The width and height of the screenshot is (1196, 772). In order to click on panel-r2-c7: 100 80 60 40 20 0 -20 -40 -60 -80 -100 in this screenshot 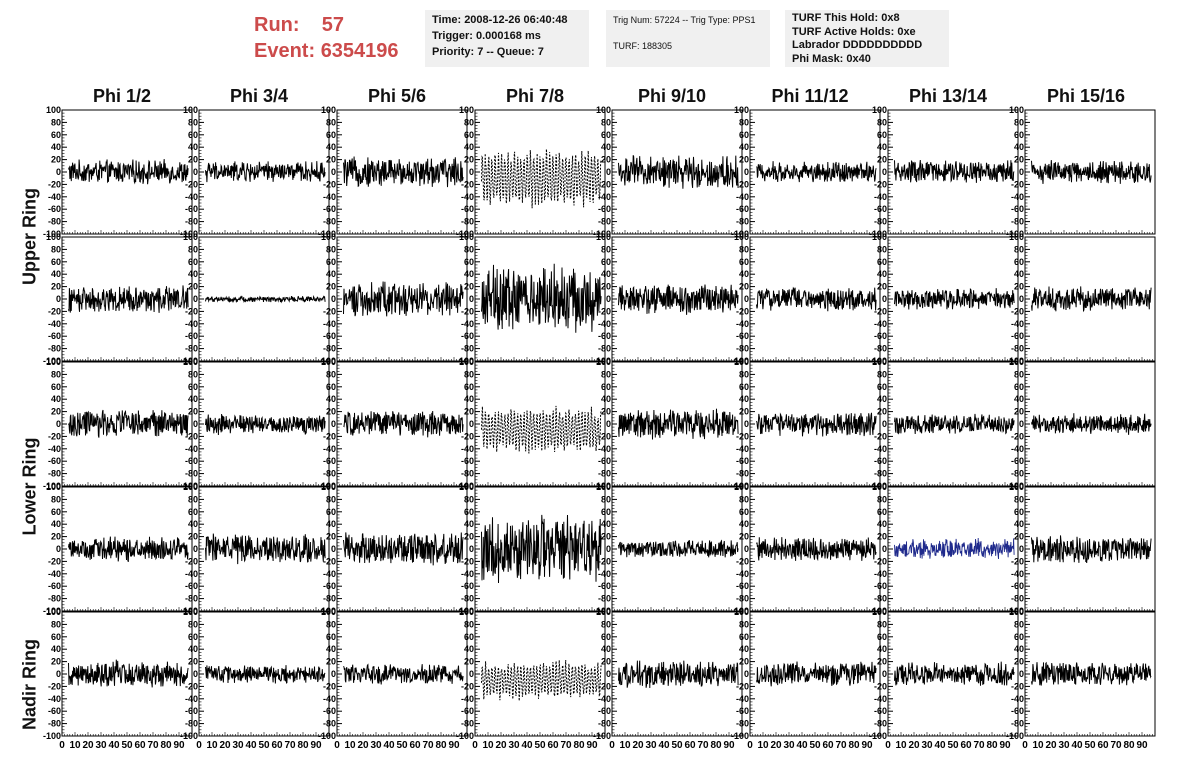, I will do `click(1081, 424)`.